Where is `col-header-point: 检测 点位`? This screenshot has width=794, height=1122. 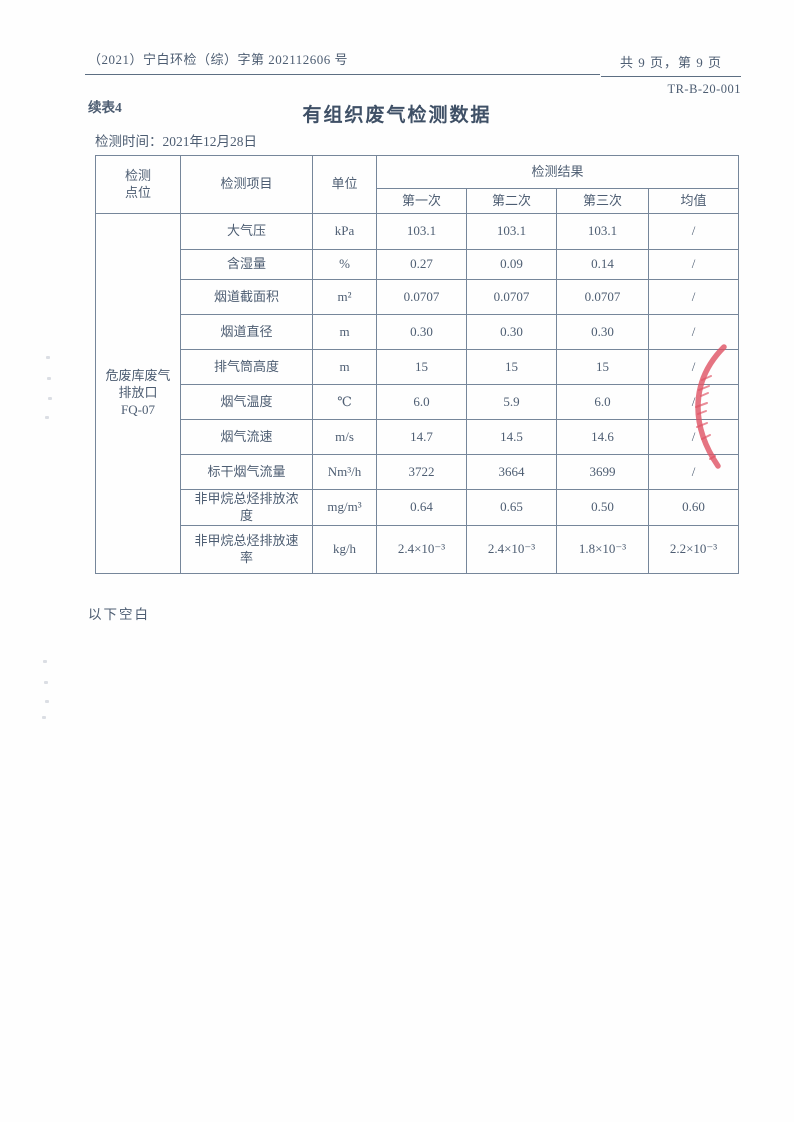 col-header-point: 检测 点位 is located at coordinates (138, 184).